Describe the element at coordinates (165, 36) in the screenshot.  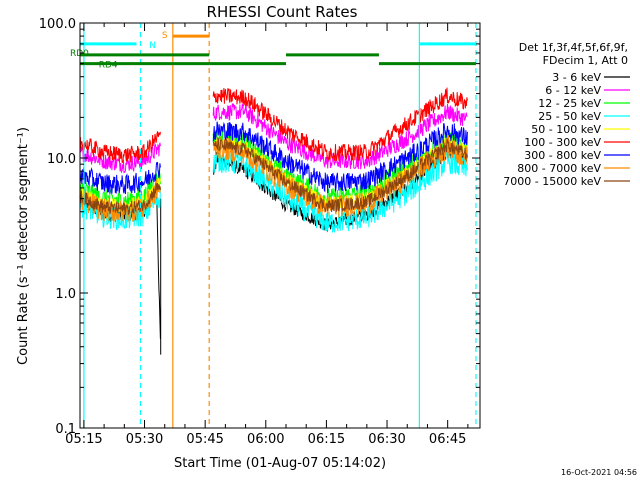
I see `annotation-s: S` at that location.